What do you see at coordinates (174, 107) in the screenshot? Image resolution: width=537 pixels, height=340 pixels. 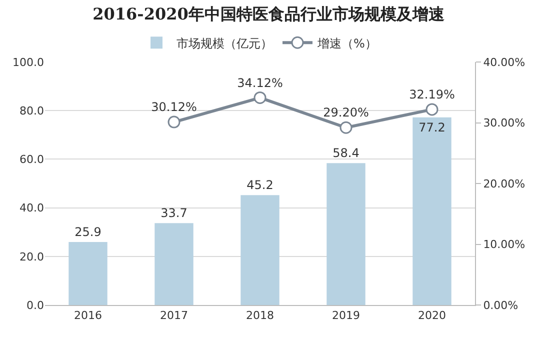 I see `data-label: 30.12%` at bounding box center [174, 107].